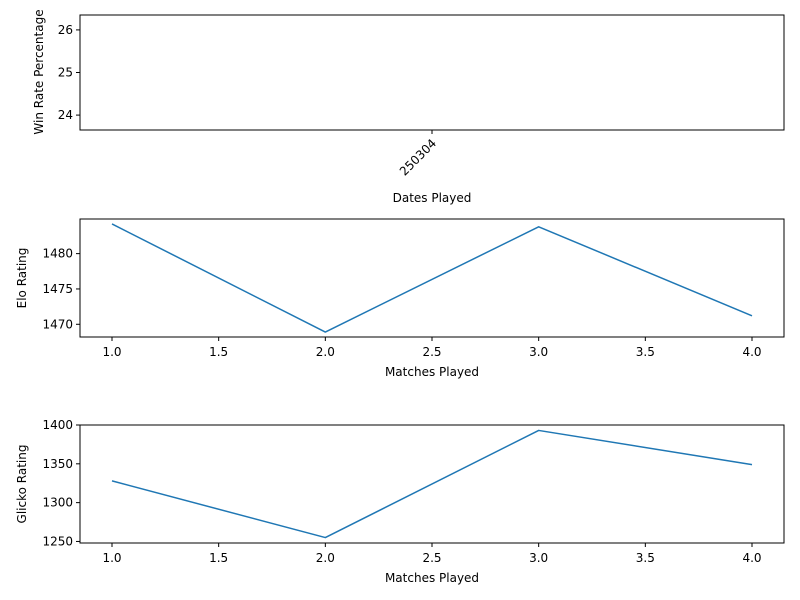 This screenshot has height=600, width=800. What do you see at coordinates (111, 352) in the screenshot?
I see `elo-x-tick-label: 1.0` at bounding box center [111, 352].